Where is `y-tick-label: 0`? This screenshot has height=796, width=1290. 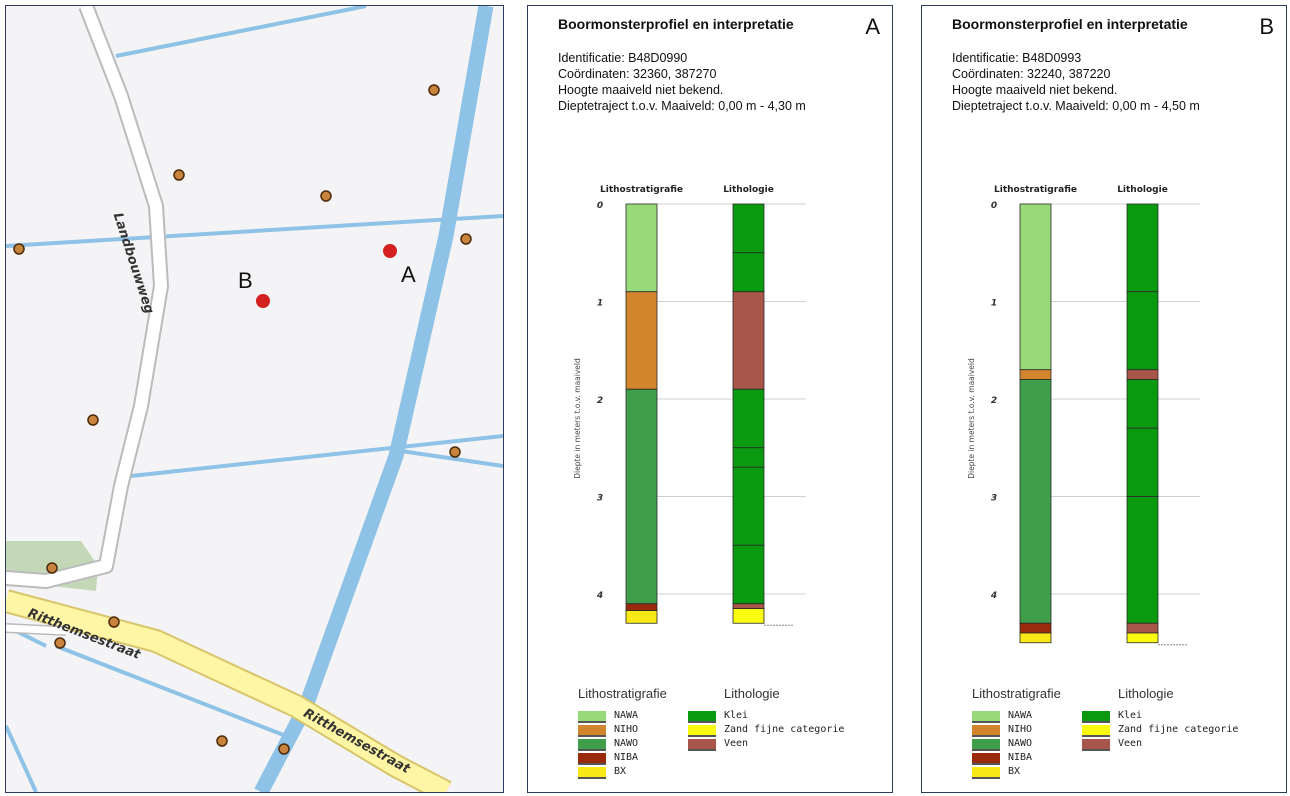 y-tick-label: 0 is located at coordinates (994, 206).